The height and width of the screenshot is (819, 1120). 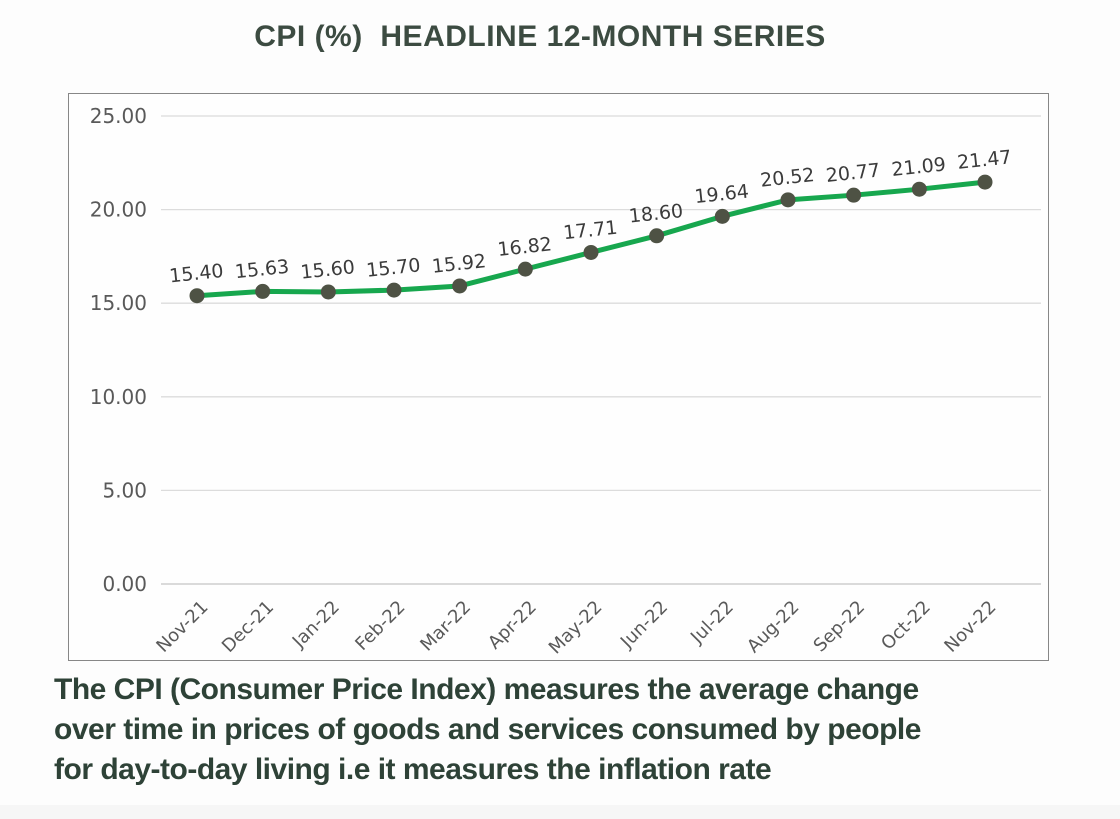 What do you see at coordinates (445, 626) in the screenshot?
I see `x-tick-label: Mar-22` at bounding box center [445, 626].